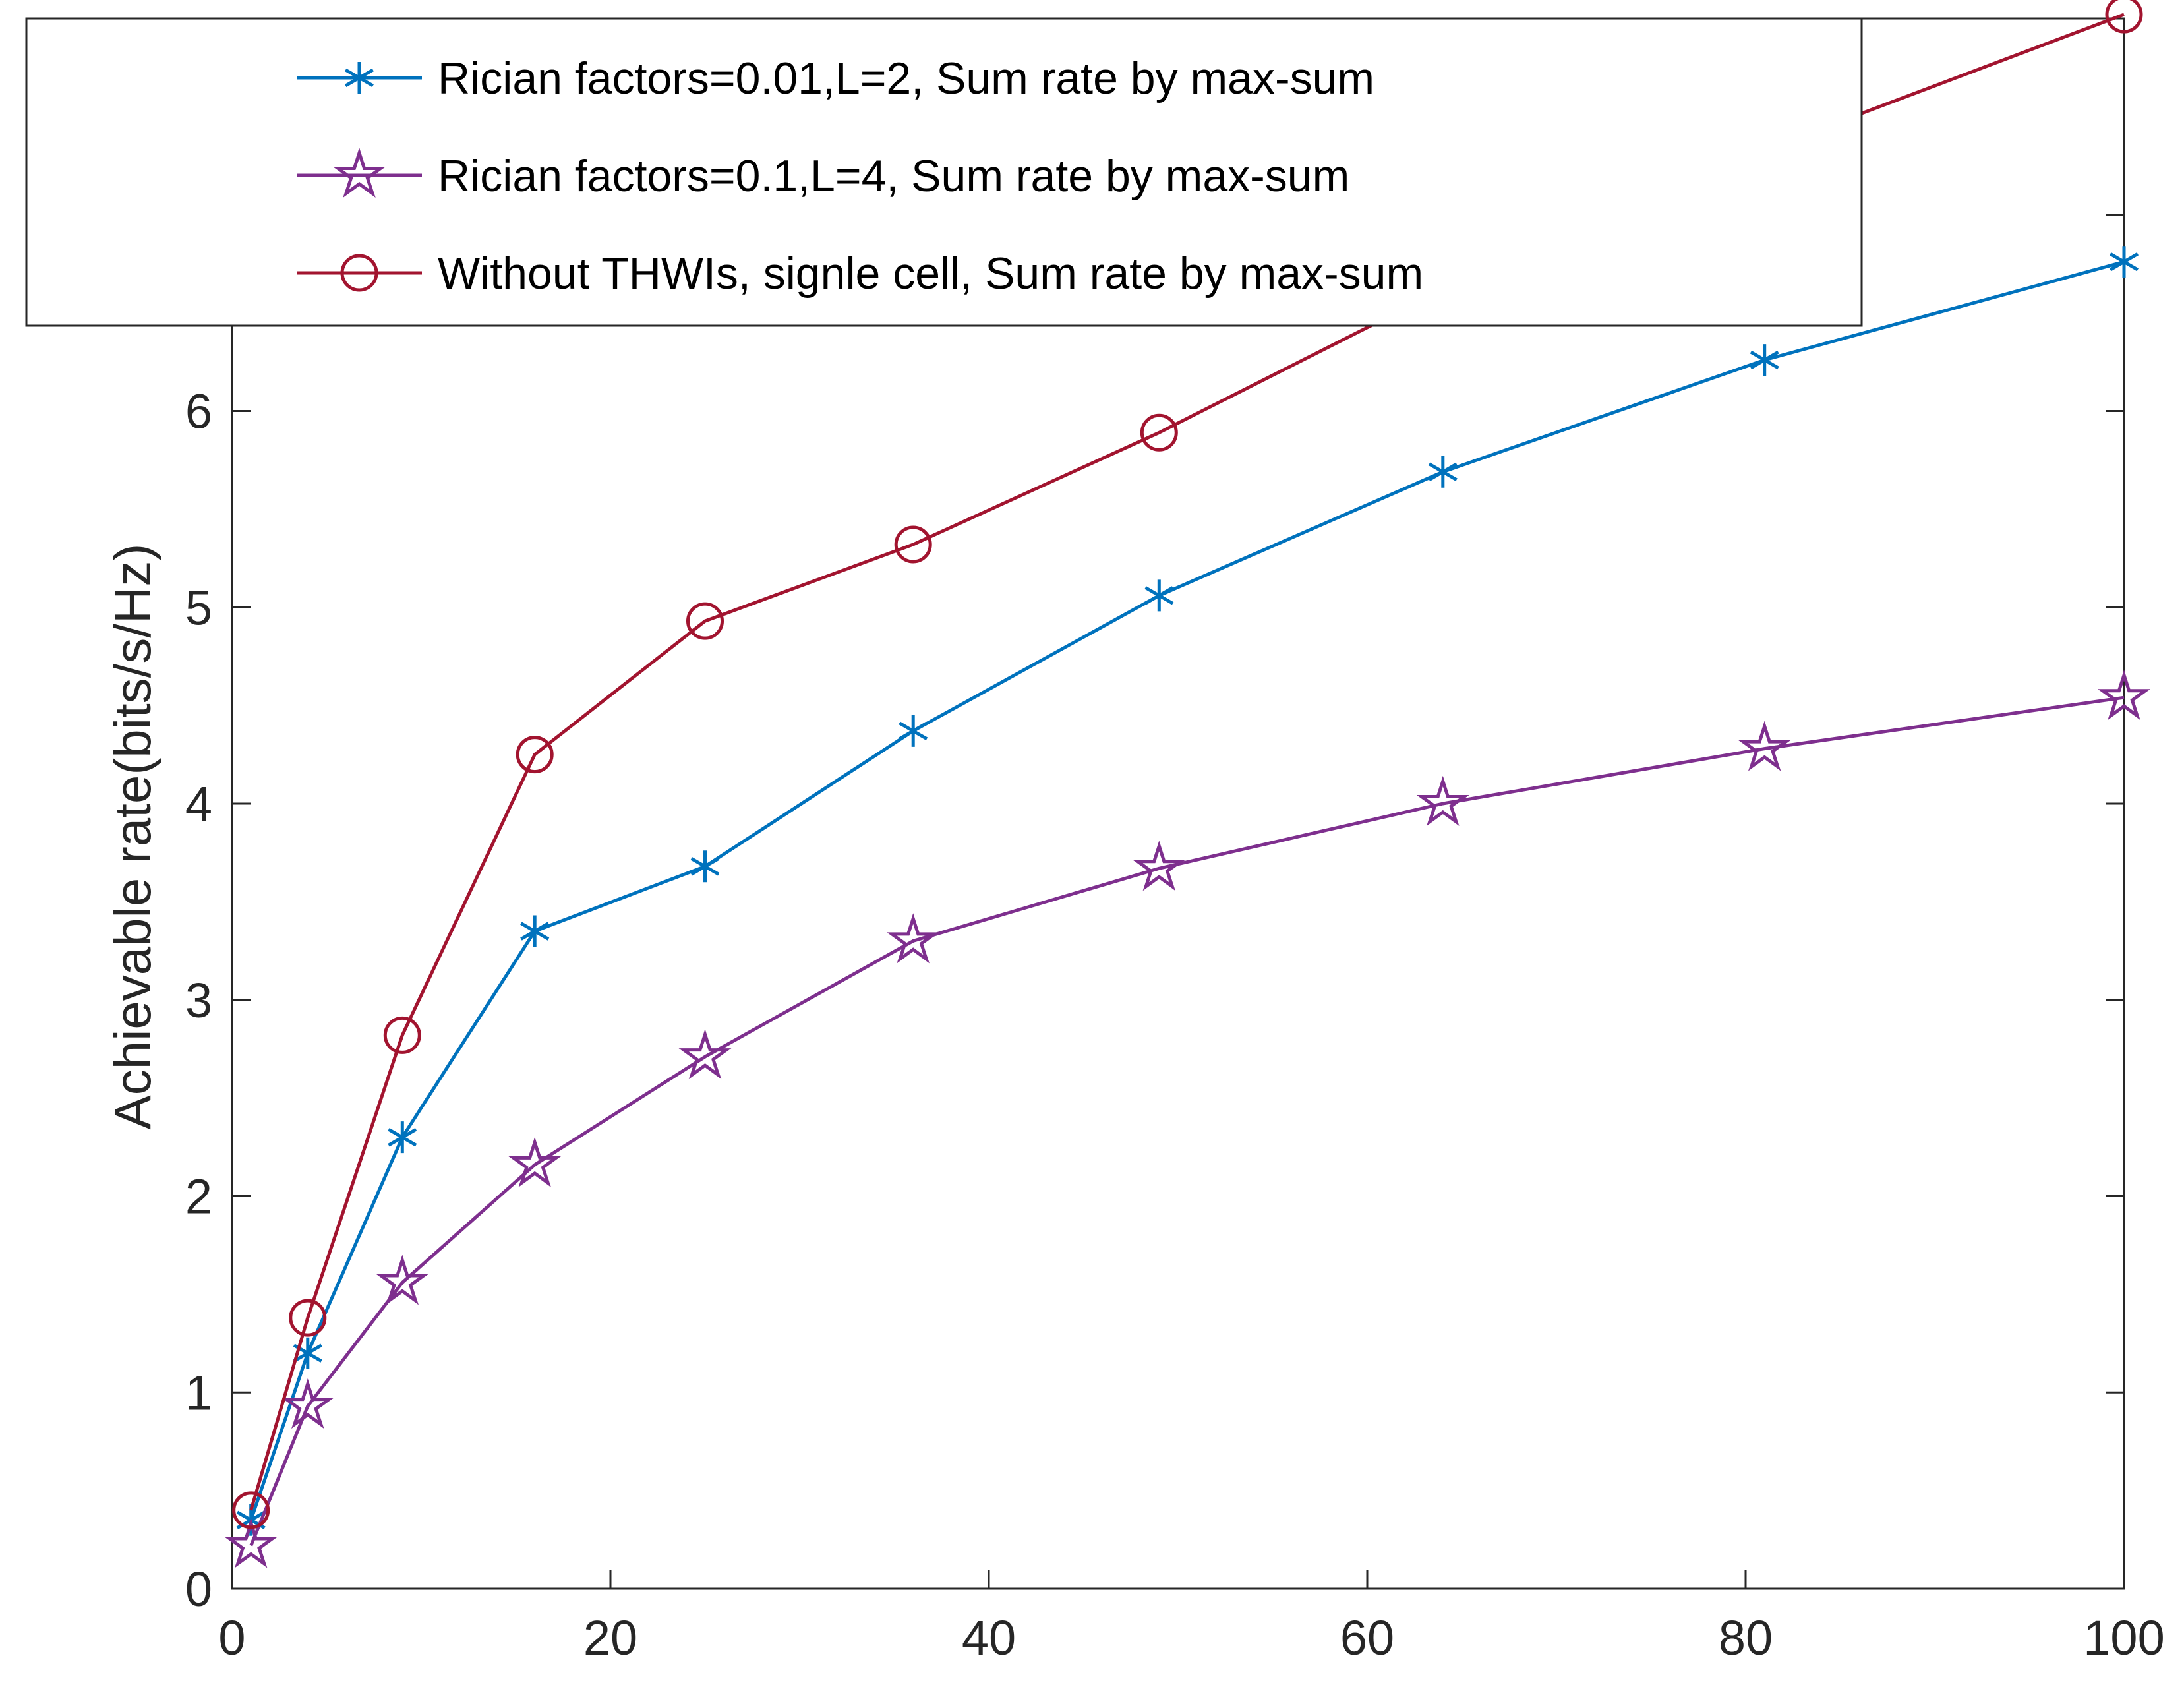 The width and height of the screenshot is (2184, 1683). What do you see at coordinates (132, 837) in the screenshot?
I see `y-axis-label: Achievable rate(bits/s/Hz)` at bounding box center [132, 837].